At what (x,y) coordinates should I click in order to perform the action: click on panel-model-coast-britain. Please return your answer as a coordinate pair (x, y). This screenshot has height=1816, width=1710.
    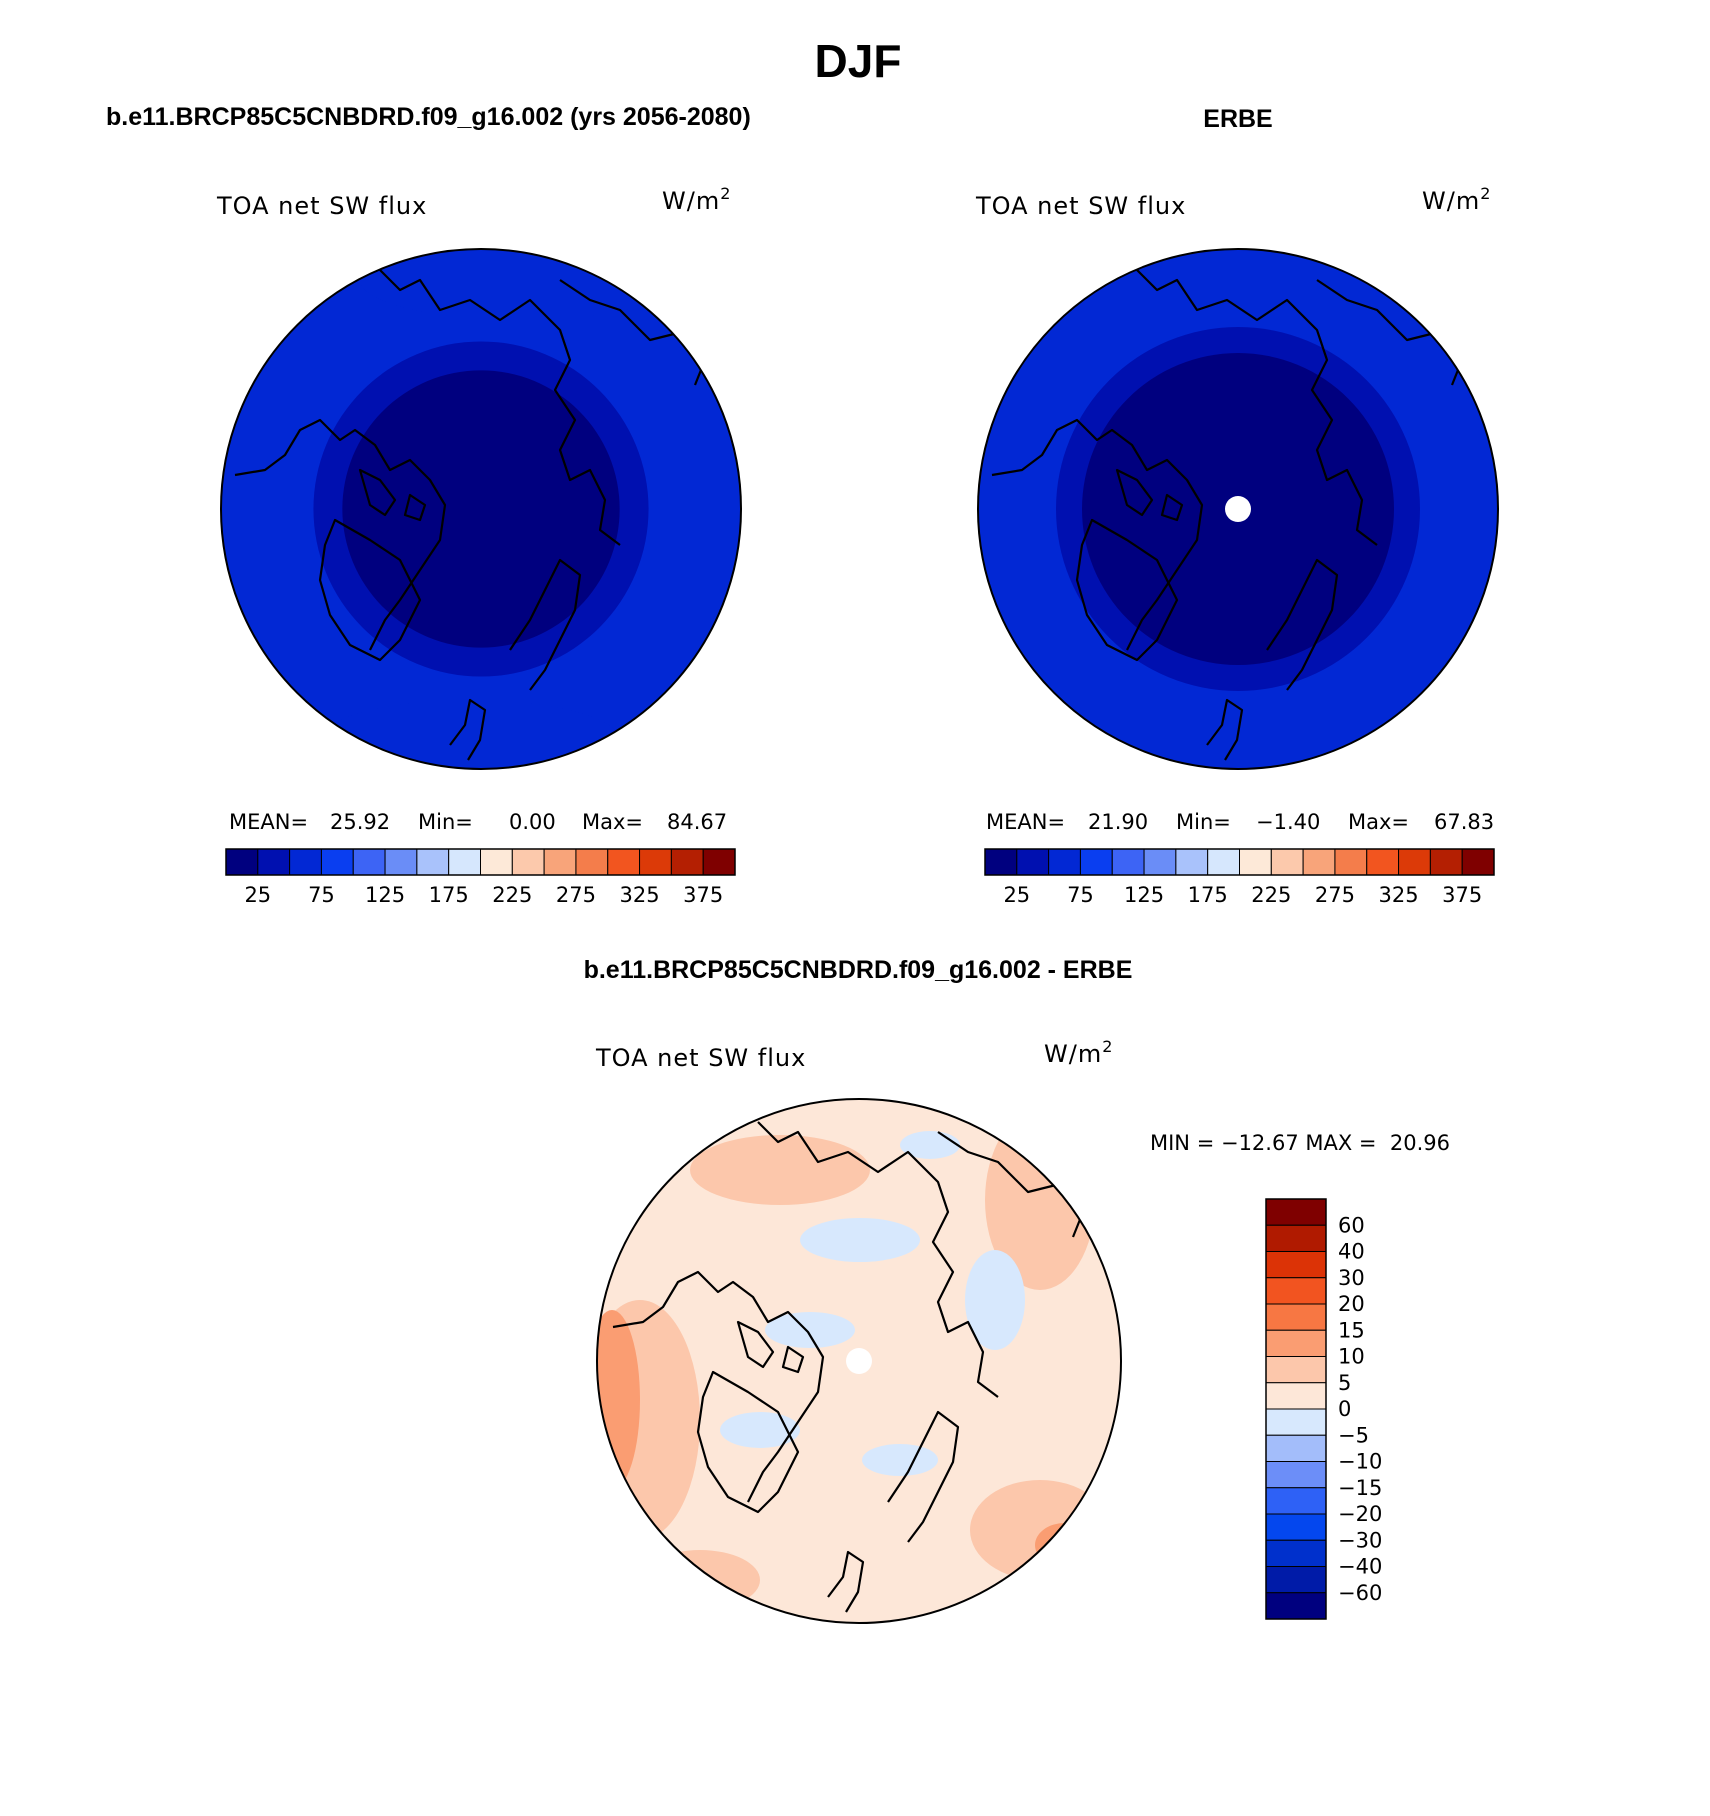
    Looking at the image, I should click on (468, 729).